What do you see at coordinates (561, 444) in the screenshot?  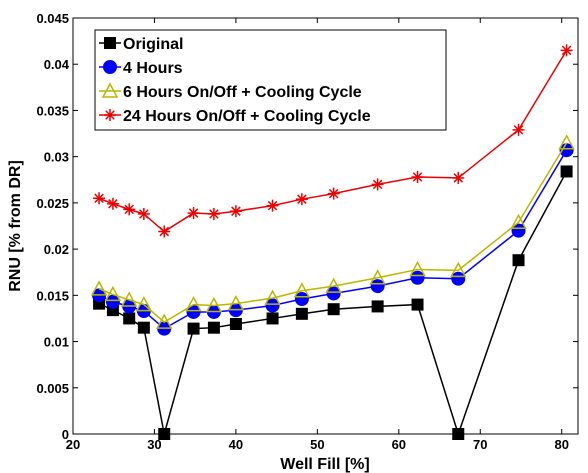 I see `x-tick-label: 80` at bounding box center [561, 444].